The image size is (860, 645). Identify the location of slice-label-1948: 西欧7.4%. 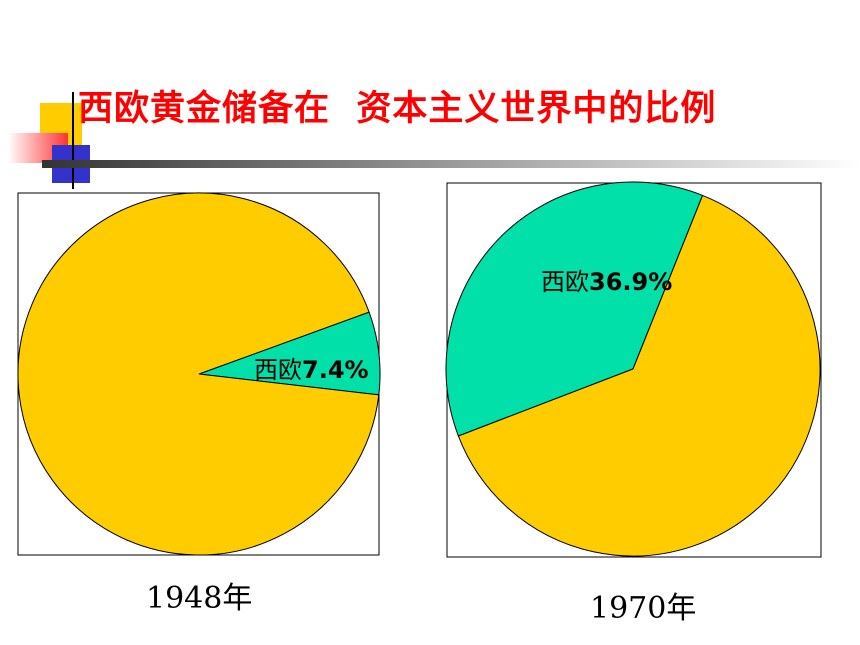
(311, 370).